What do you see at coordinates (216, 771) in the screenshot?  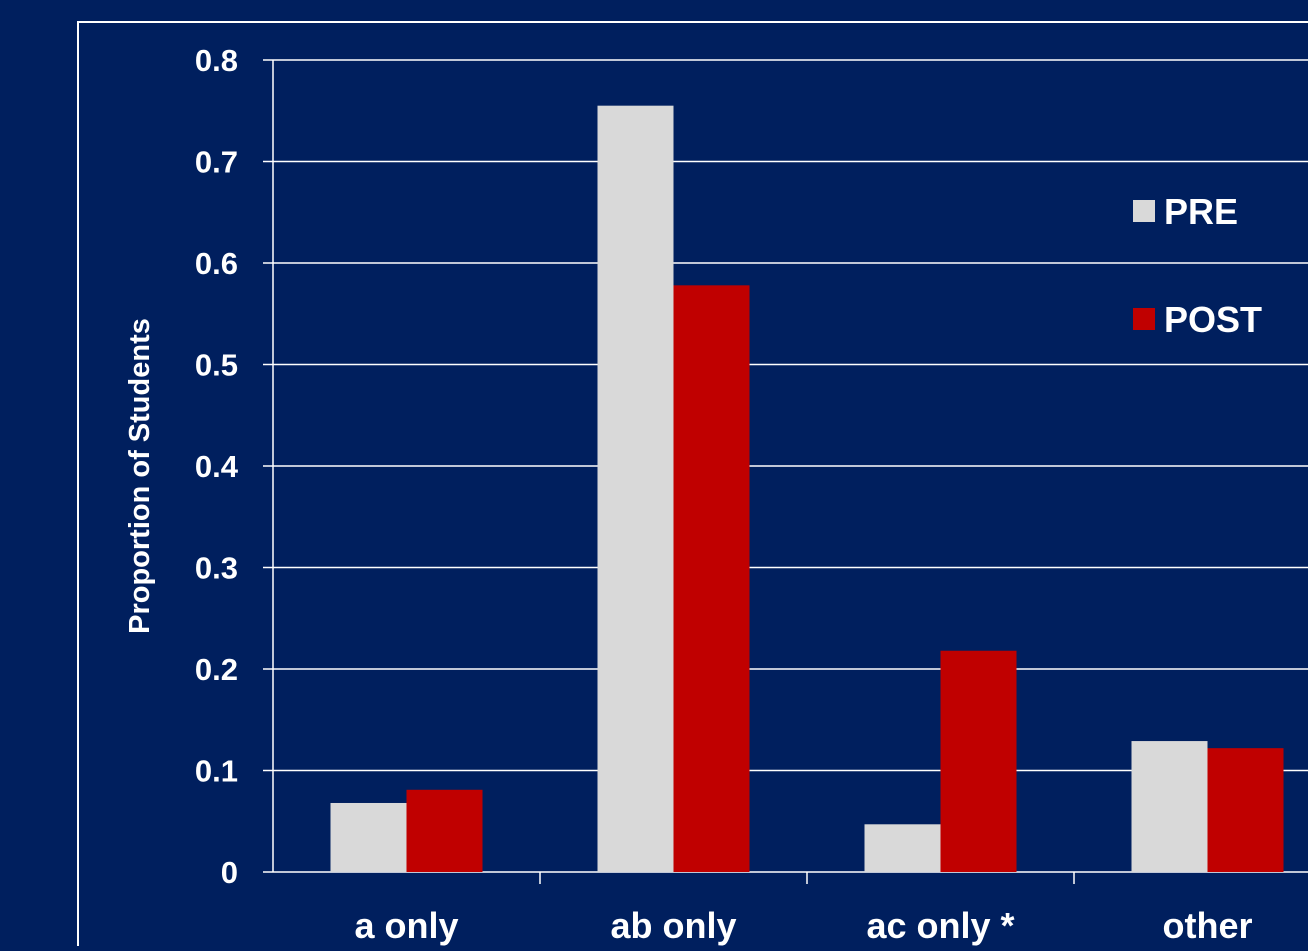 I see `y-tick-label: 0.1` at bounding box center [216, 771].